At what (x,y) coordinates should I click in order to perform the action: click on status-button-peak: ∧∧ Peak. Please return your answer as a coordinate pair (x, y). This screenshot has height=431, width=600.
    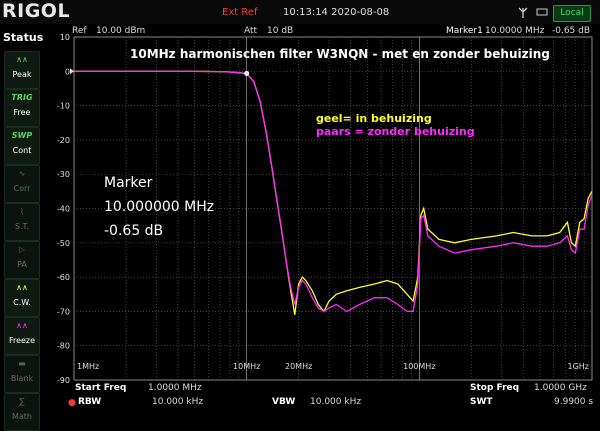
    Looking at the image, I should click on (22, 70).